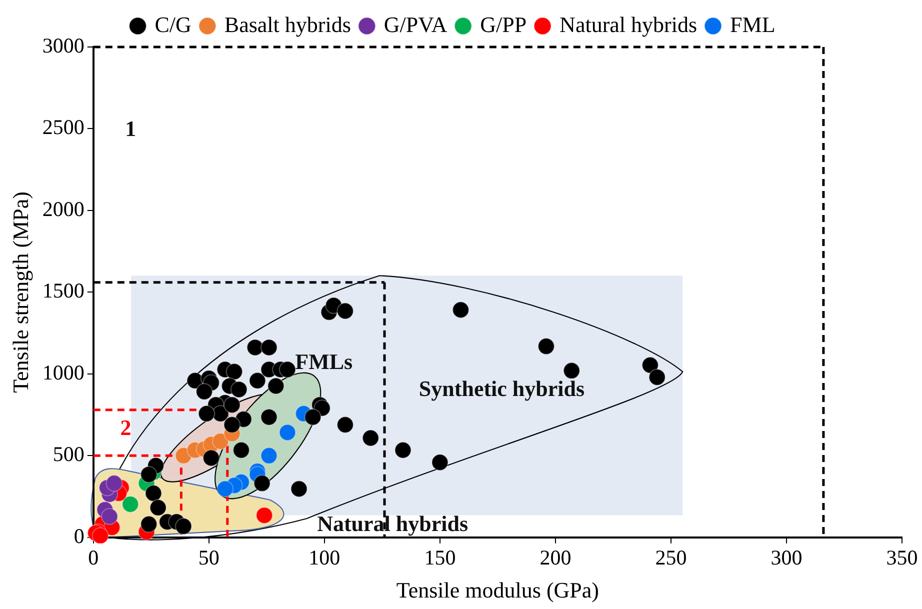 The image size is (922, 609). Describe the element at coordinates (79, 536) in the screenshot. I see `y-tick-label: 0` at that location.